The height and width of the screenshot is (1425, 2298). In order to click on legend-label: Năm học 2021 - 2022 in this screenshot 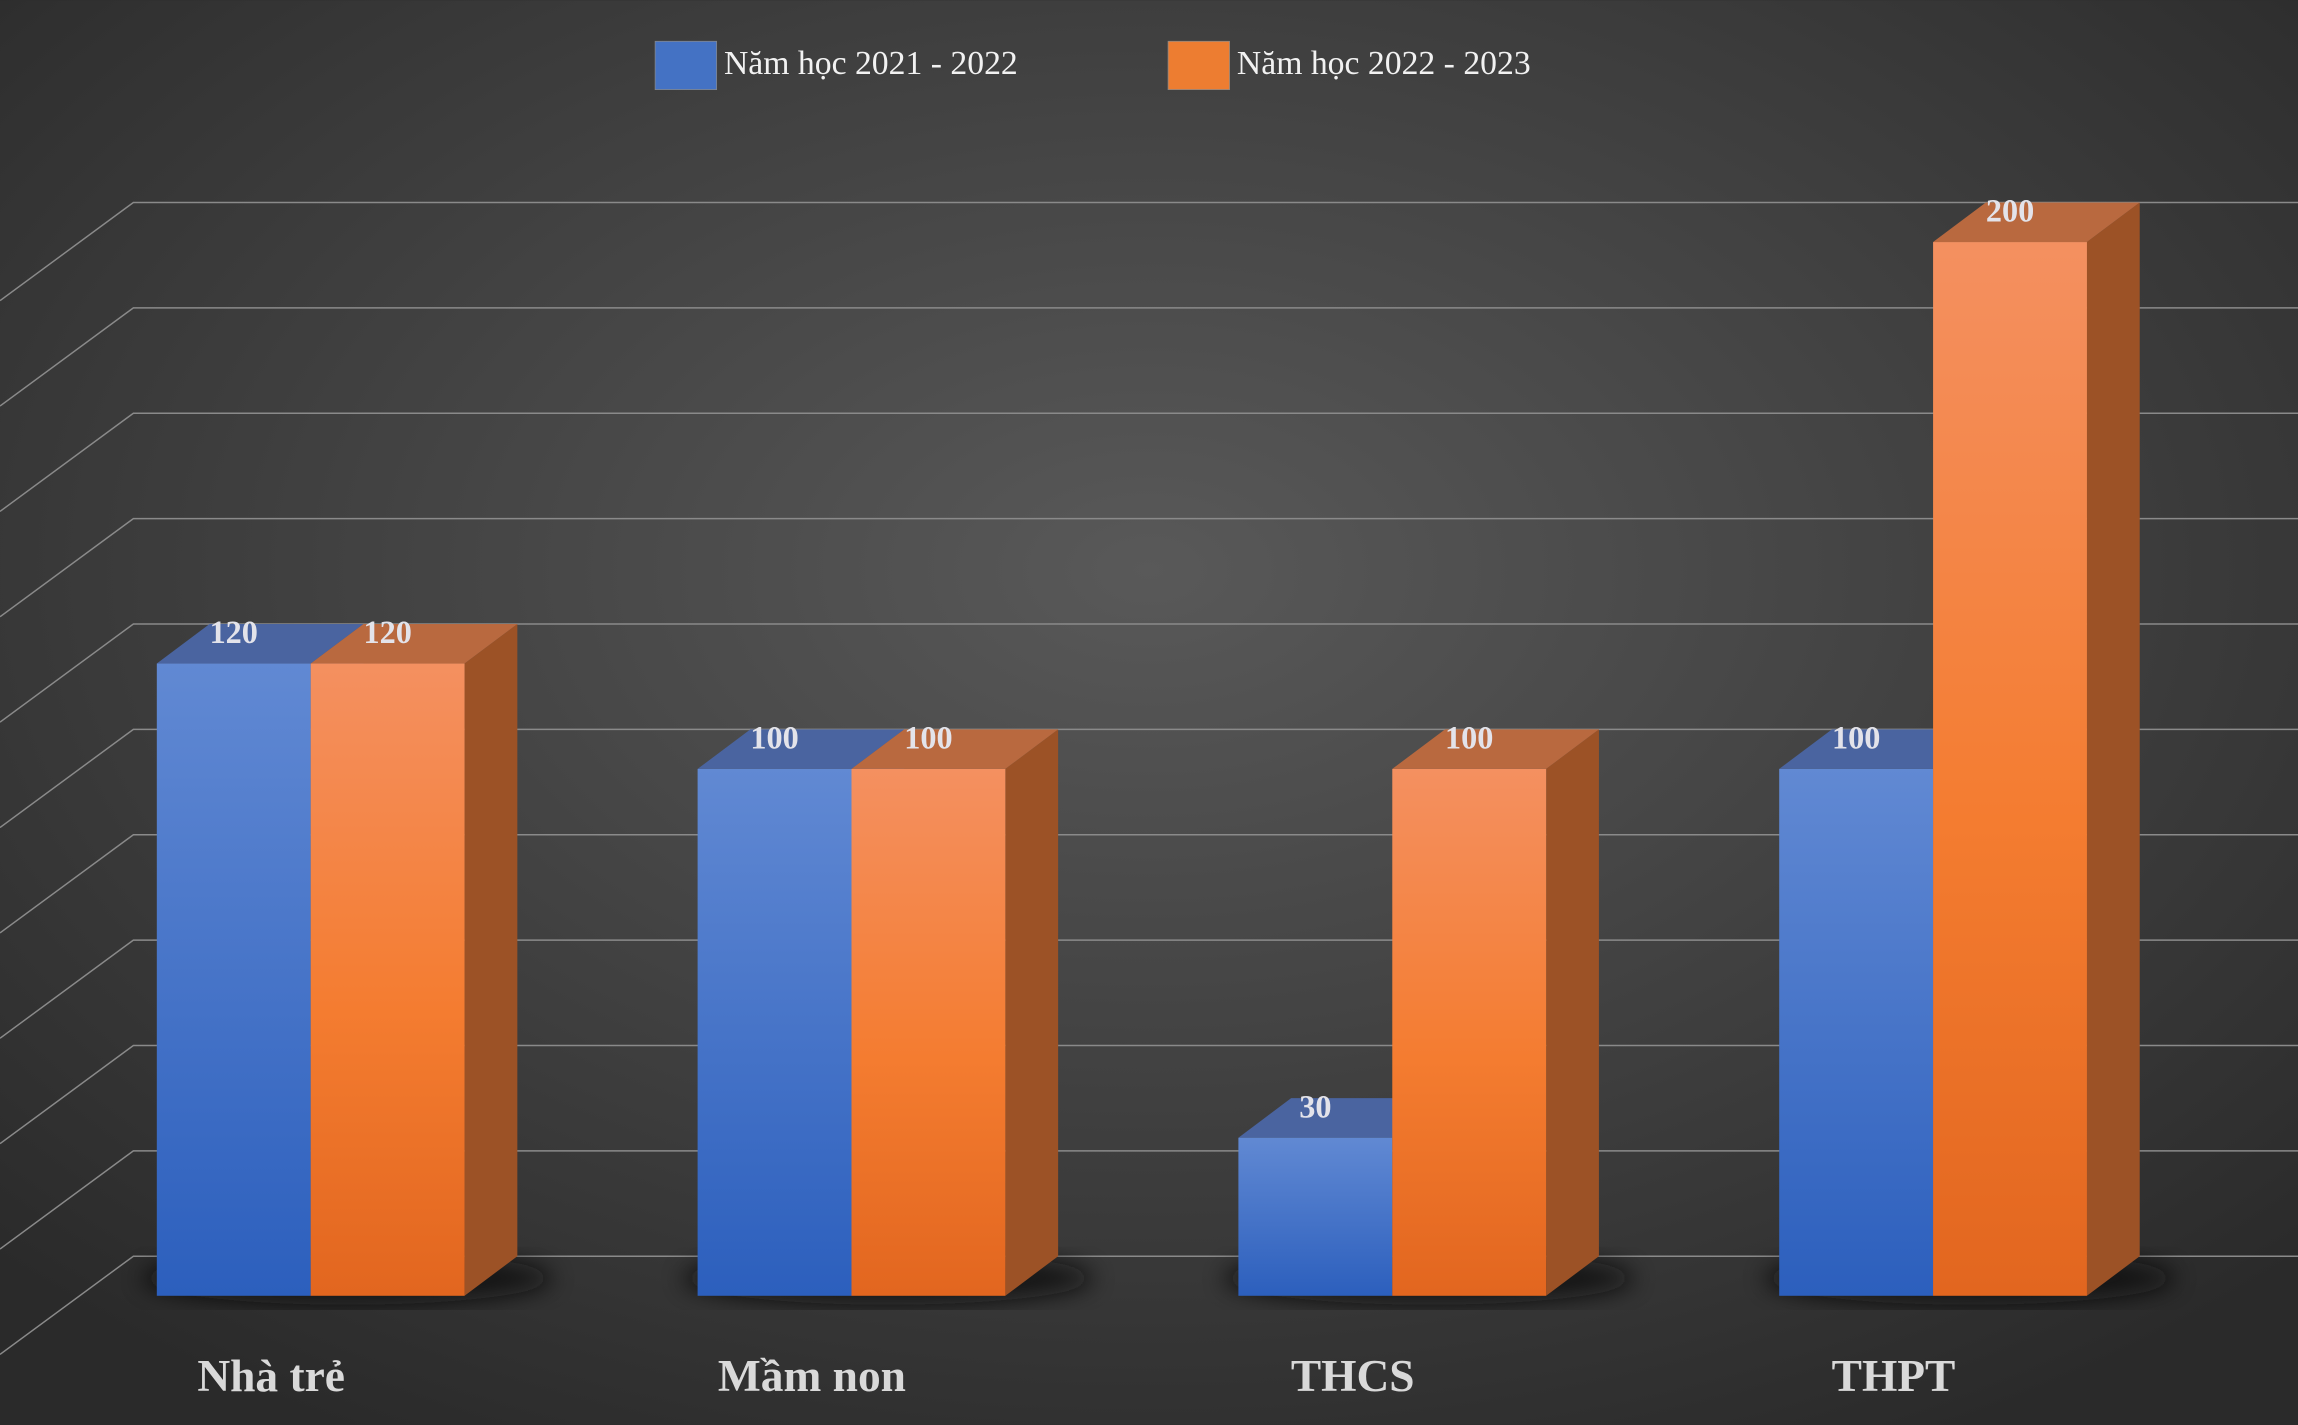, I will do `click(871, 63)`.